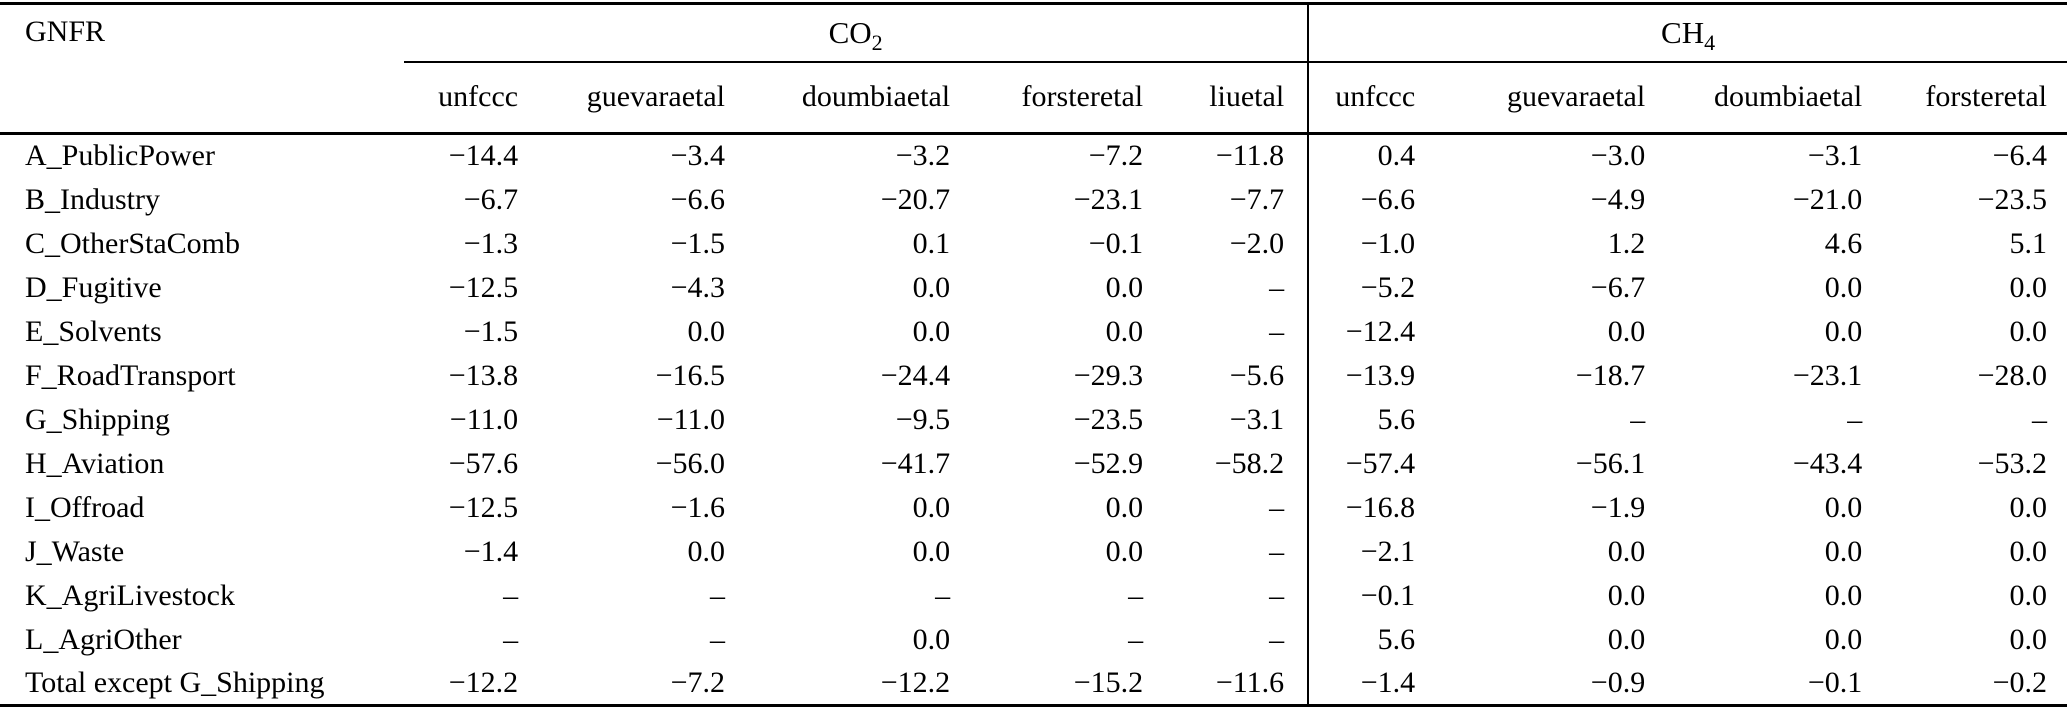  What do you see at coordinates (915, 375) in the screenshot?
I see `co2-value-cell: −24.4` at bounding box center [915, 375].